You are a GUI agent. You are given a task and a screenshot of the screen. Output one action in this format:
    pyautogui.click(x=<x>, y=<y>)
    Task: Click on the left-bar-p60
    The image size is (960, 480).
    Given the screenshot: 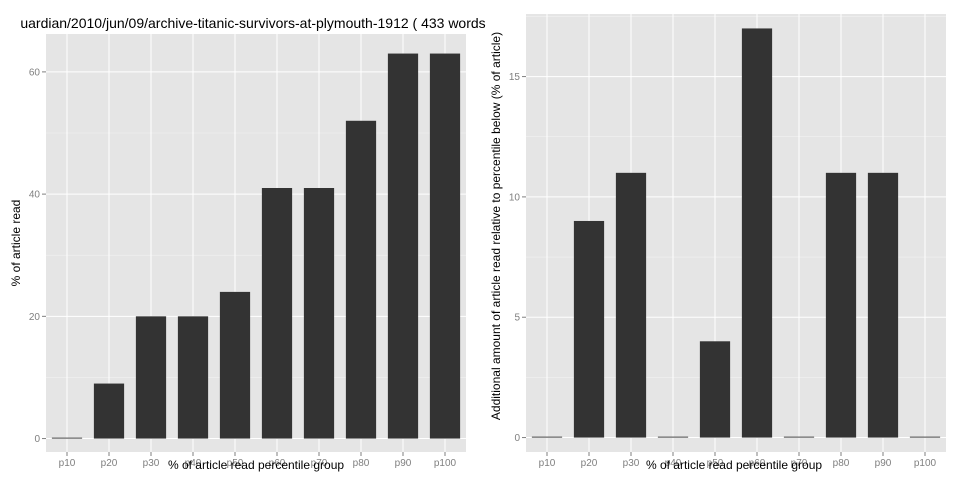 What is the action you would take?
    pyautogui.click(x=277, y=313)
    